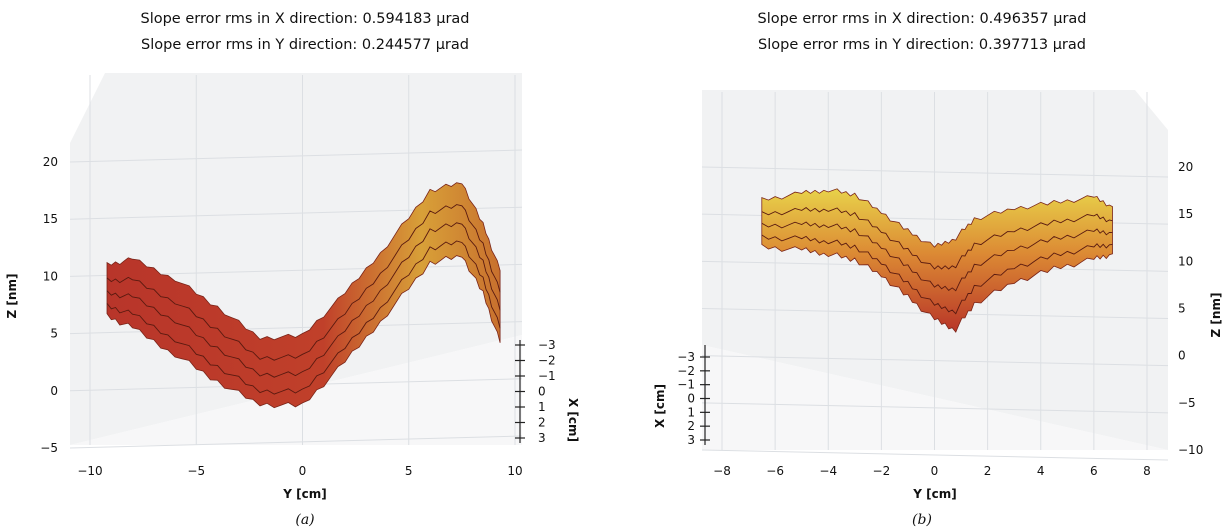  Describe the element at coordinates (304, 520) in the screenshot. I see `chart-a-caption: (a)` at that location.